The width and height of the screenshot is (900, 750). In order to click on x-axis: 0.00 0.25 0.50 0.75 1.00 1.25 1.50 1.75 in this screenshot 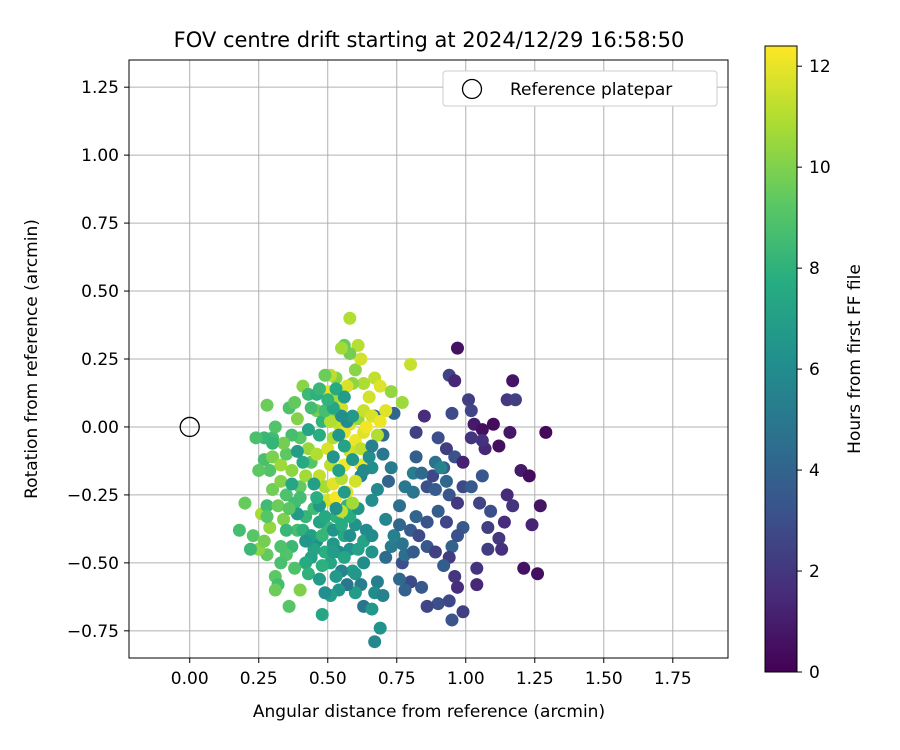, I will do `click(431, 673)`.